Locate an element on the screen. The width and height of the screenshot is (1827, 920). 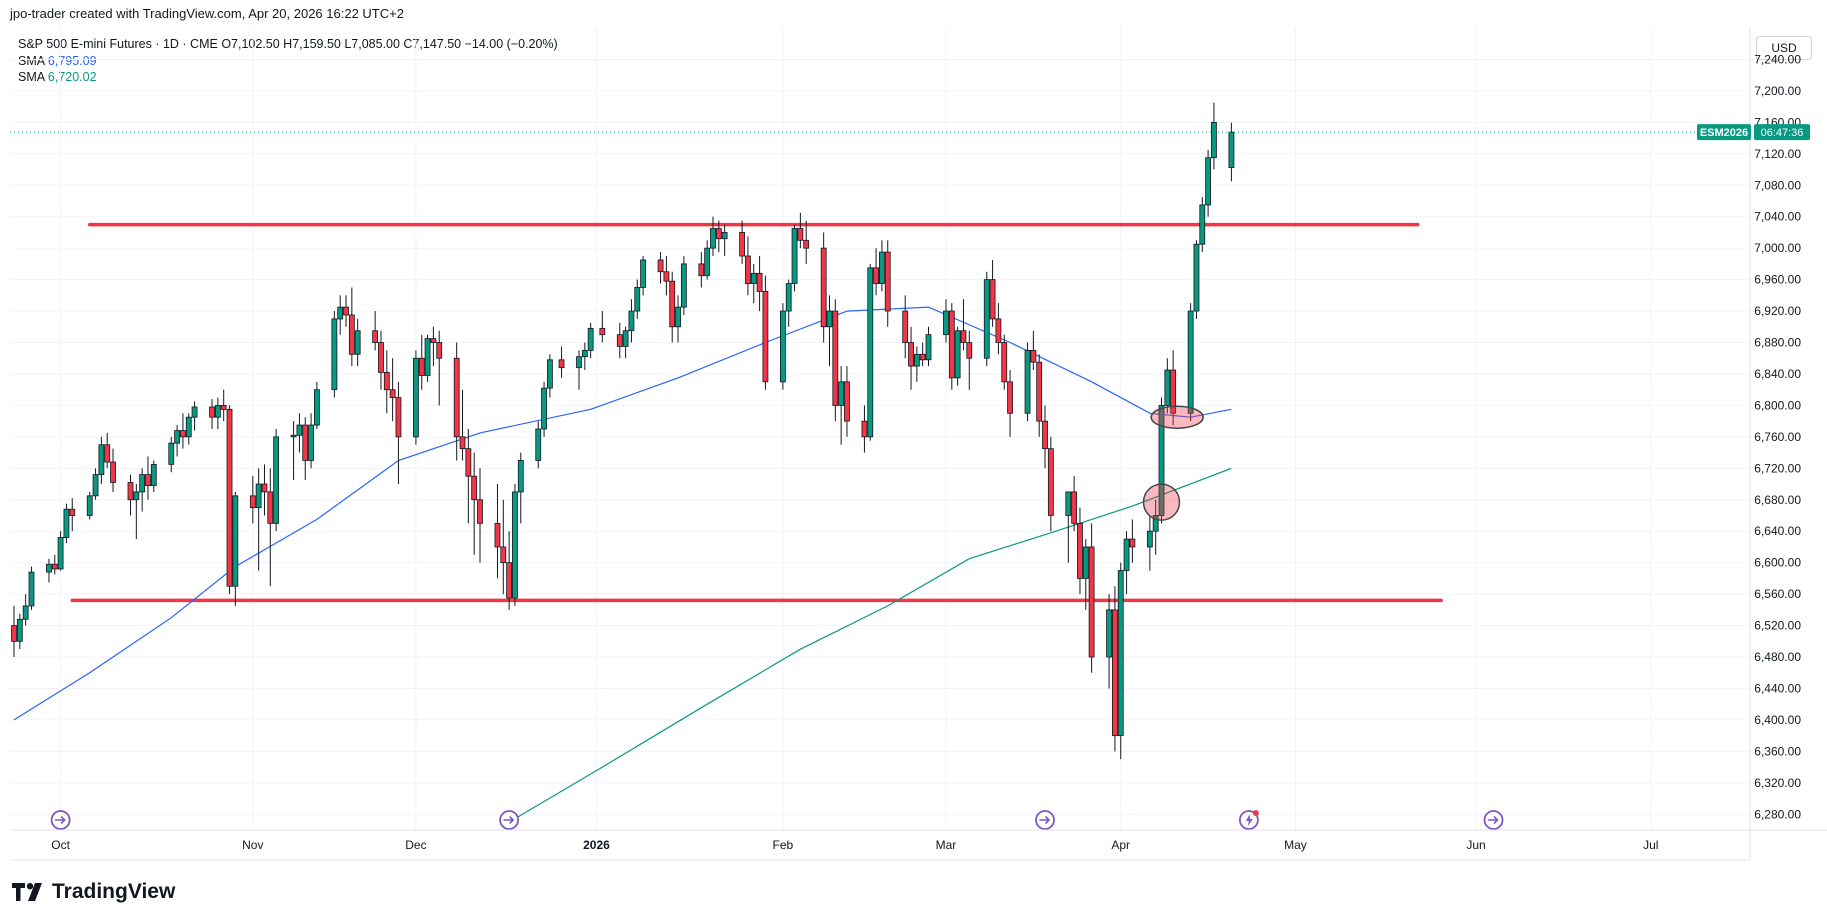
price-tick-label: 7,120.00 is located at coordinates (1777, 154).